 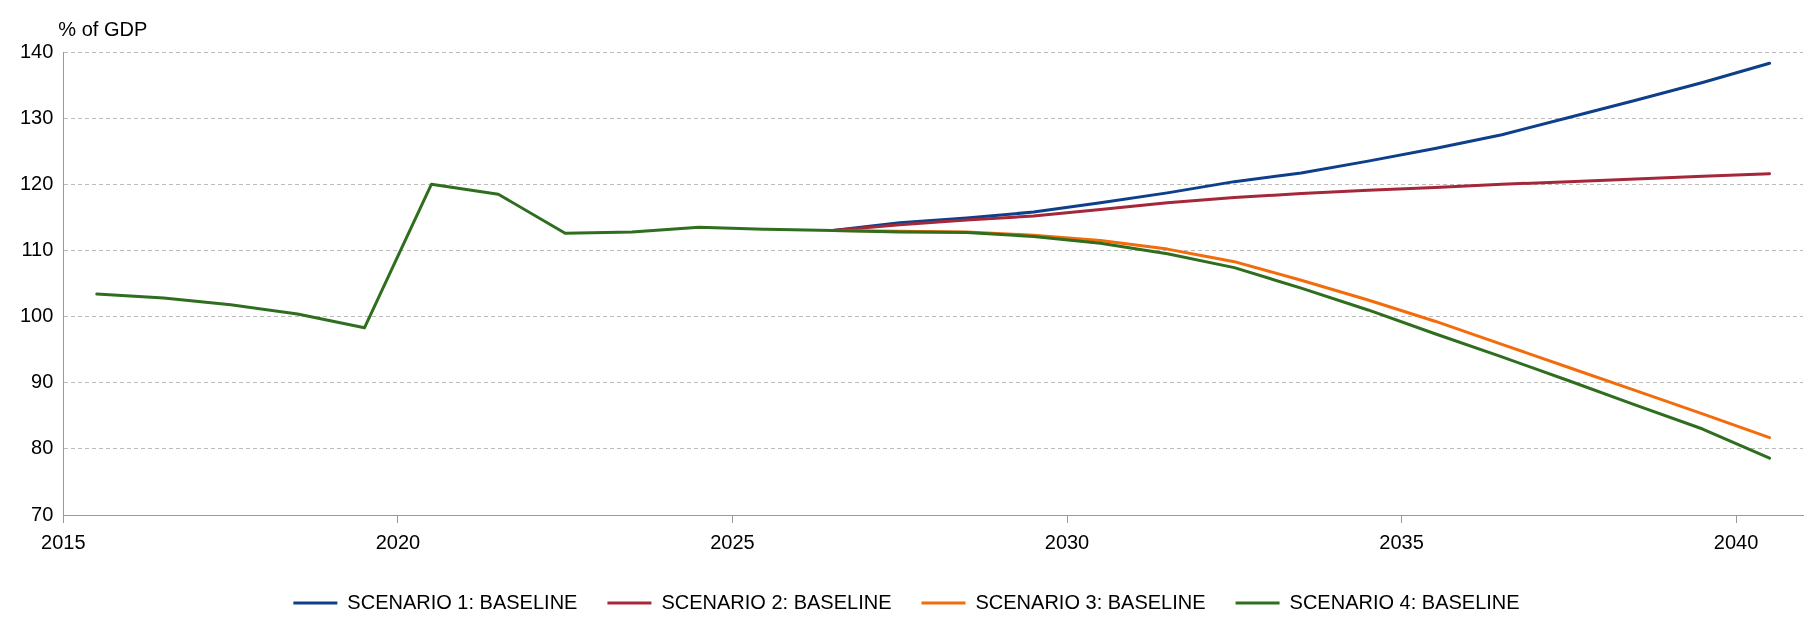 I want to click on y-tick-label: 120, so click(x=36, y=182).